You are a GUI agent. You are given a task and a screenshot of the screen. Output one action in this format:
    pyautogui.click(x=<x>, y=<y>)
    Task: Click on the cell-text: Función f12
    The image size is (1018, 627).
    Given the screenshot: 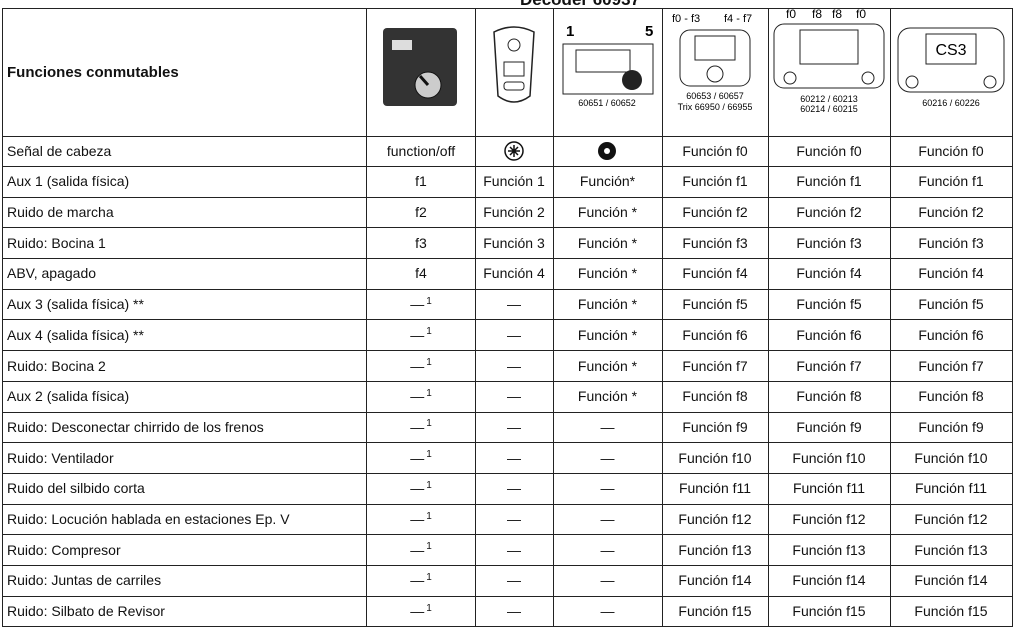 What is the action you would take?
    pyautogui.click(x=715, y=519)
    